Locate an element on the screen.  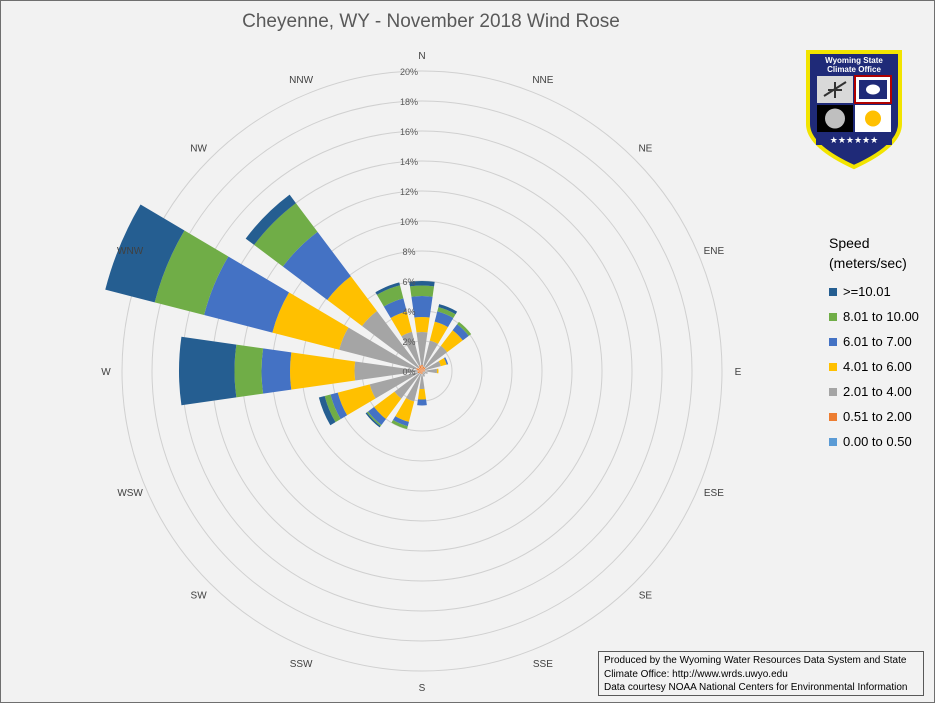
radial-tick-labels: 0% 2% 4% 6% 8% 10% 12% 14% 16% 18% 20% is located at coordinates (409, 222).